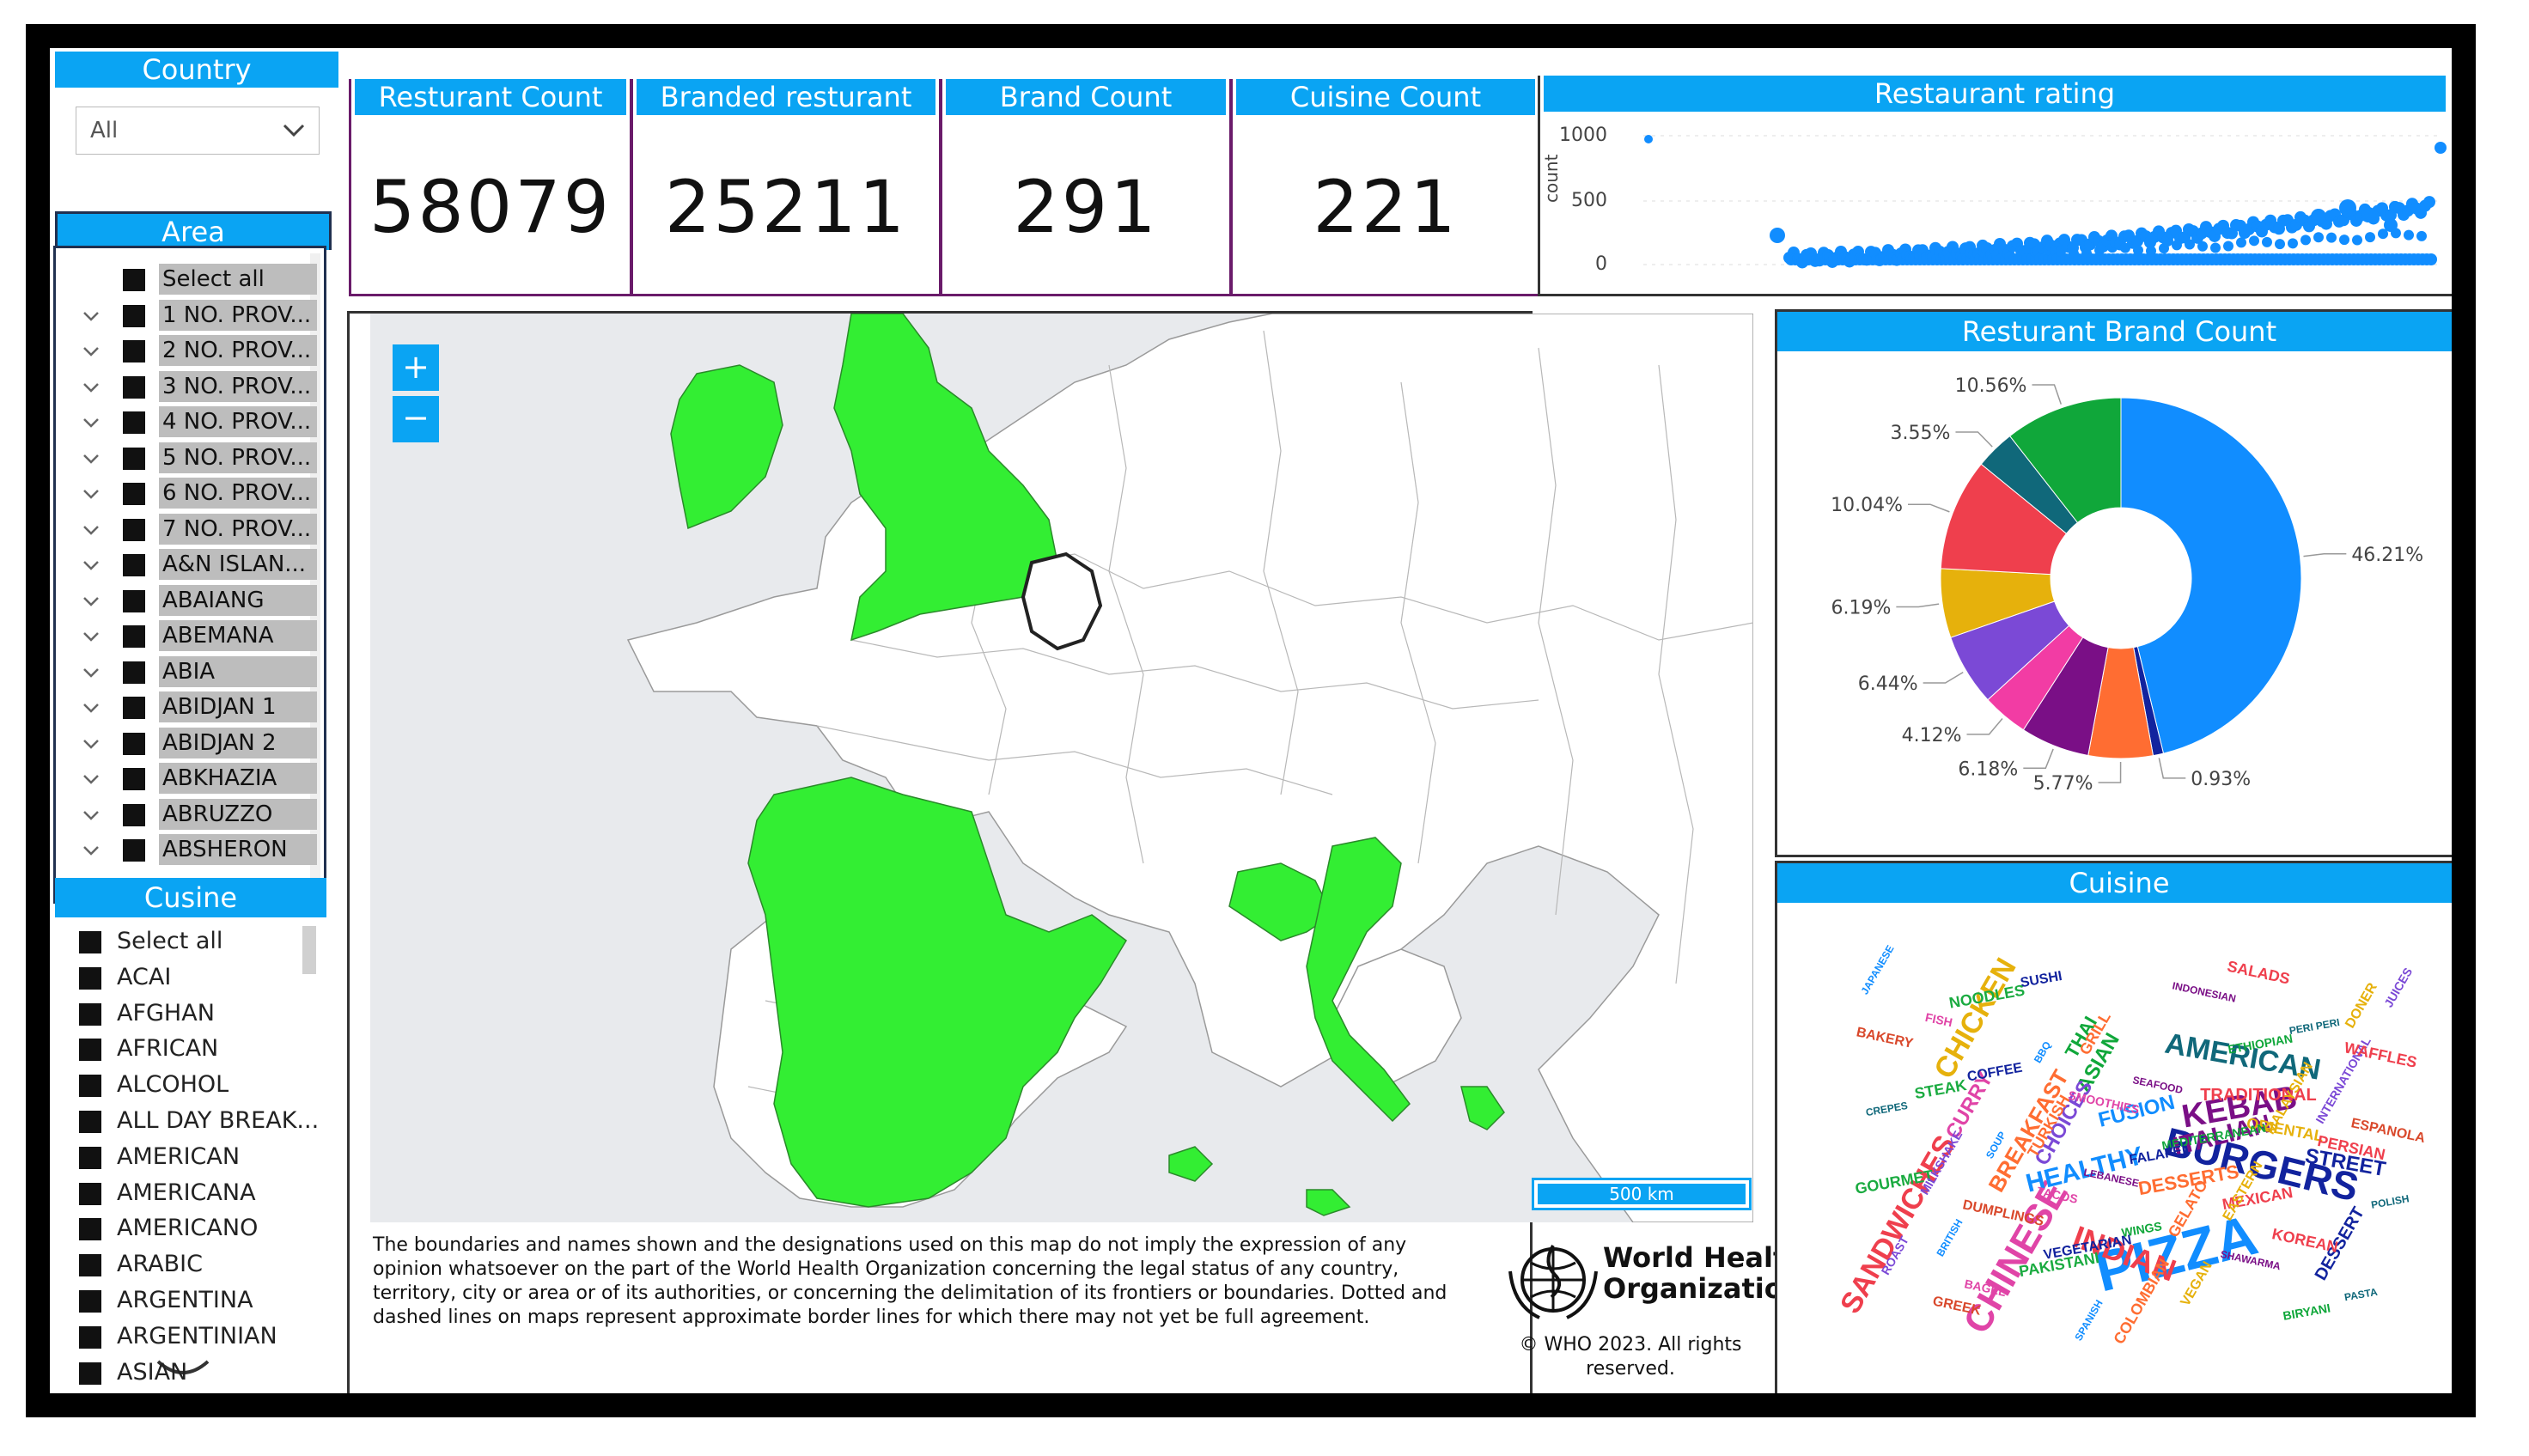 The image size is (2529, 1456). Describe the element at coordinates (1995, 202) in the screenshot. I see `rating-scatter-chart: count 1000 500 0` at that location.